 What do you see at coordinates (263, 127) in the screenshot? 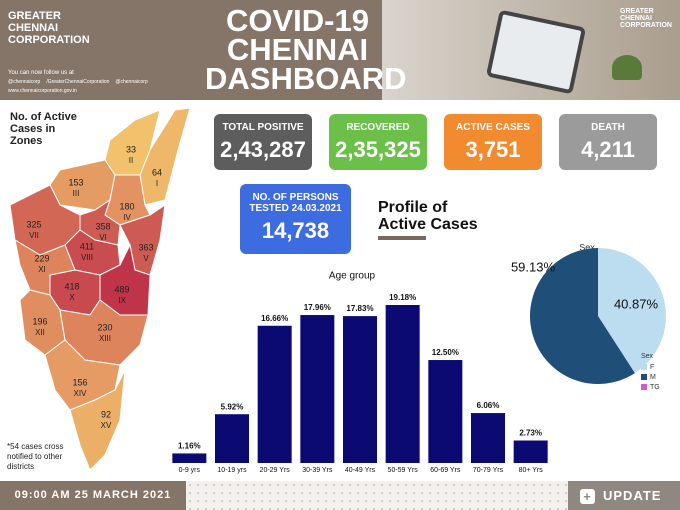
I see `kpi-label: TOTAL POSITIVE` at bounding box center [263, 127].